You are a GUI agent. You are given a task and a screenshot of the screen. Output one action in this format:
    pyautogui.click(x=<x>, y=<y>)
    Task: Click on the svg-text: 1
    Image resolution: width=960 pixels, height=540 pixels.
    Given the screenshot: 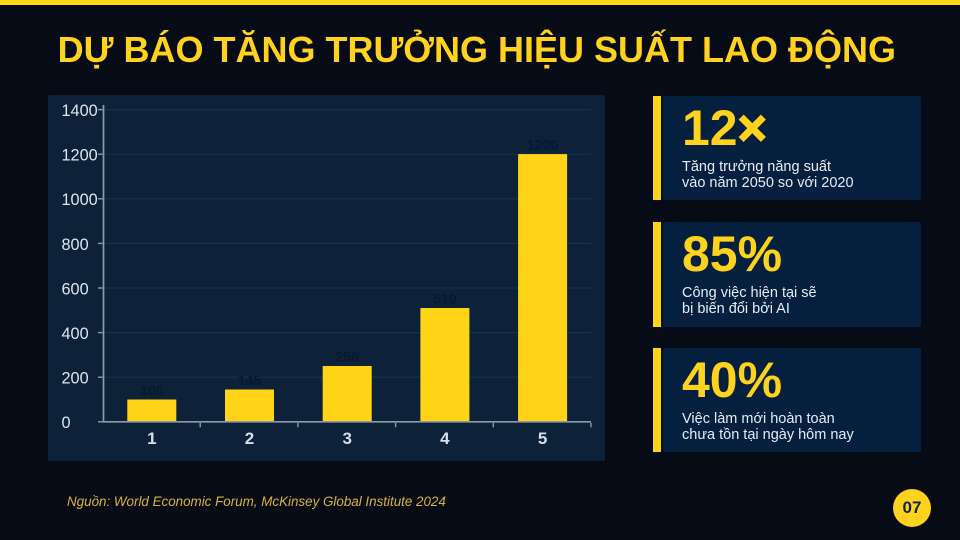 What is the action you would take?
    pyautogui.click(x=151, y=438)
    